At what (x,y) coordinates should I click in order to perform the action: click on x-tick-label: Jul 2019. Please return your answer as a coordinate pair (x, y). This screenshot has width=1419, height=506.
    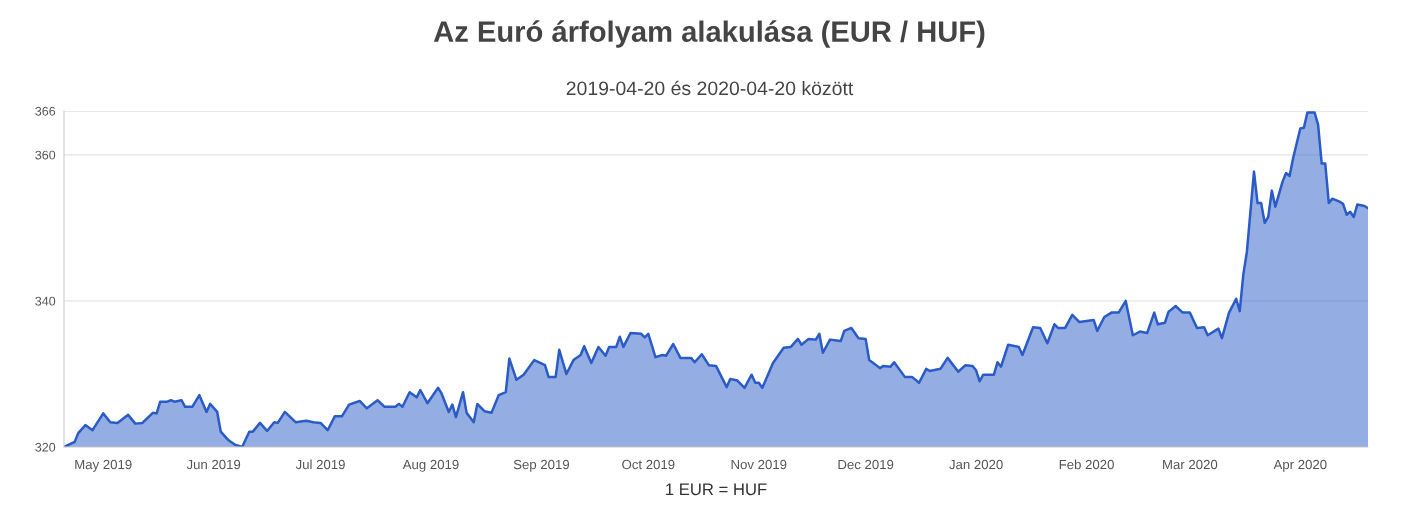
    Looking at the image, I should click on (320, 464).